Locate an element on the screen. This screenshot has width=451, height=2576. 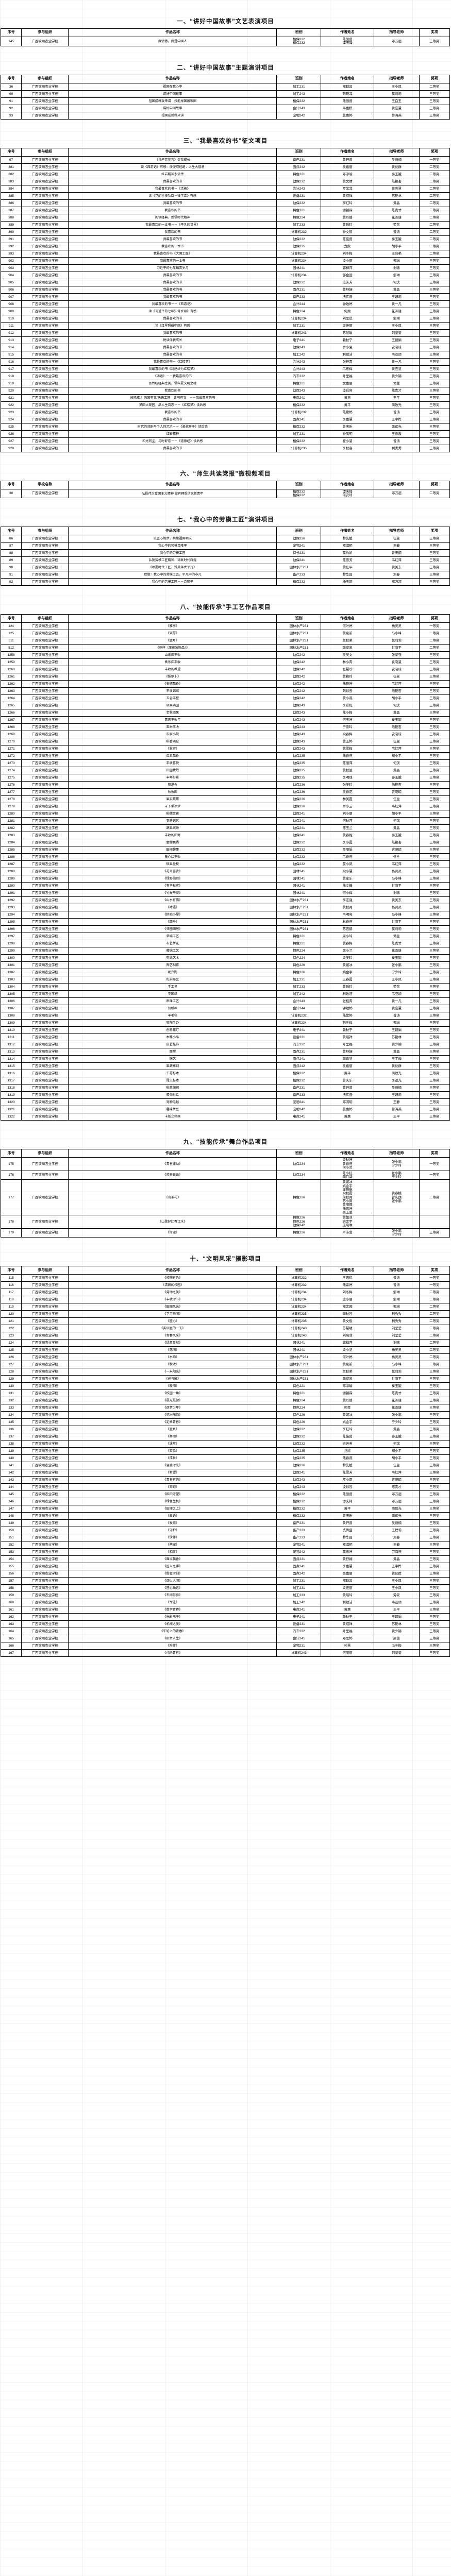
table-row: 147 广西钦州农业学校 《田埂之上》 植保232 黄平 周致光 三等奖 is located at coordinates (225, 1509).